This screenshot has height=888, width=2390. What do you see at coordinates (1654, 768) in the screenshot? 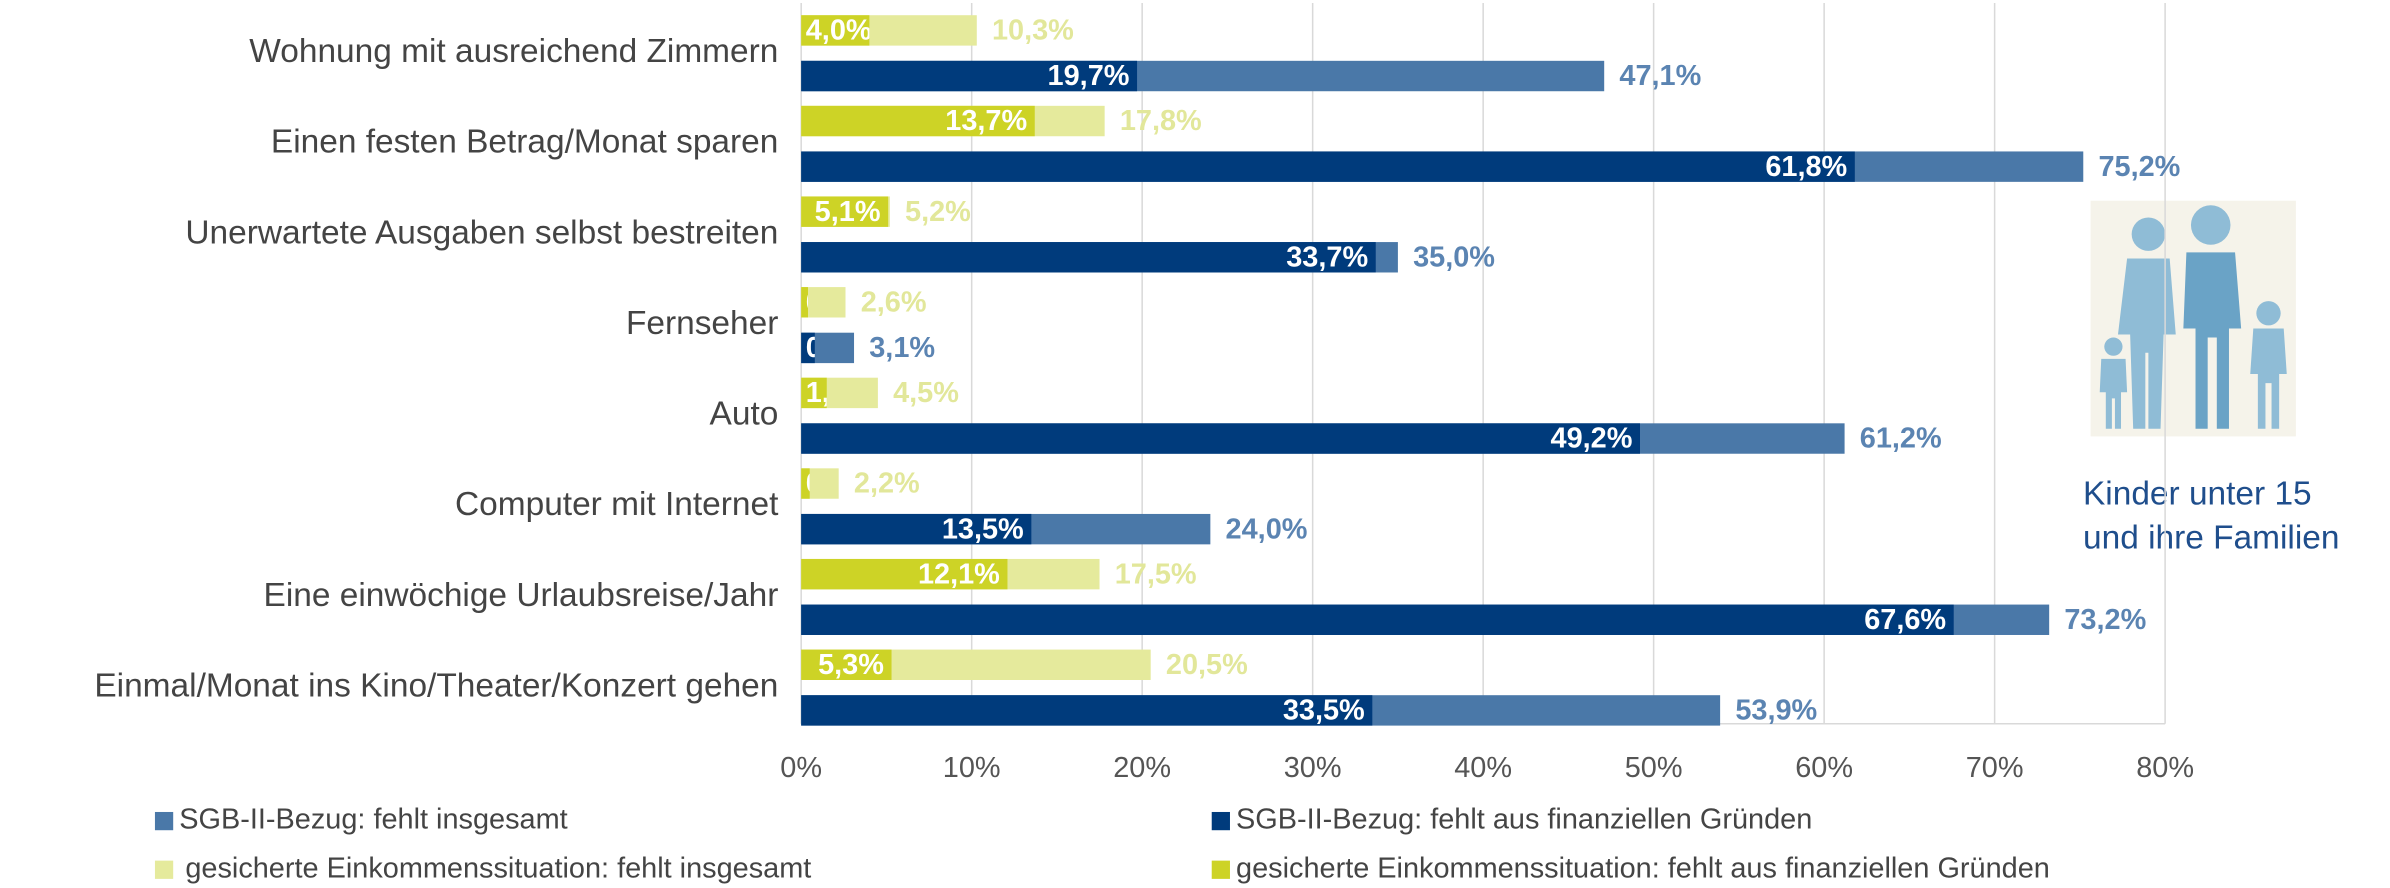
I see `x-tick-label: 50%` at bounding box center [1654, 768].